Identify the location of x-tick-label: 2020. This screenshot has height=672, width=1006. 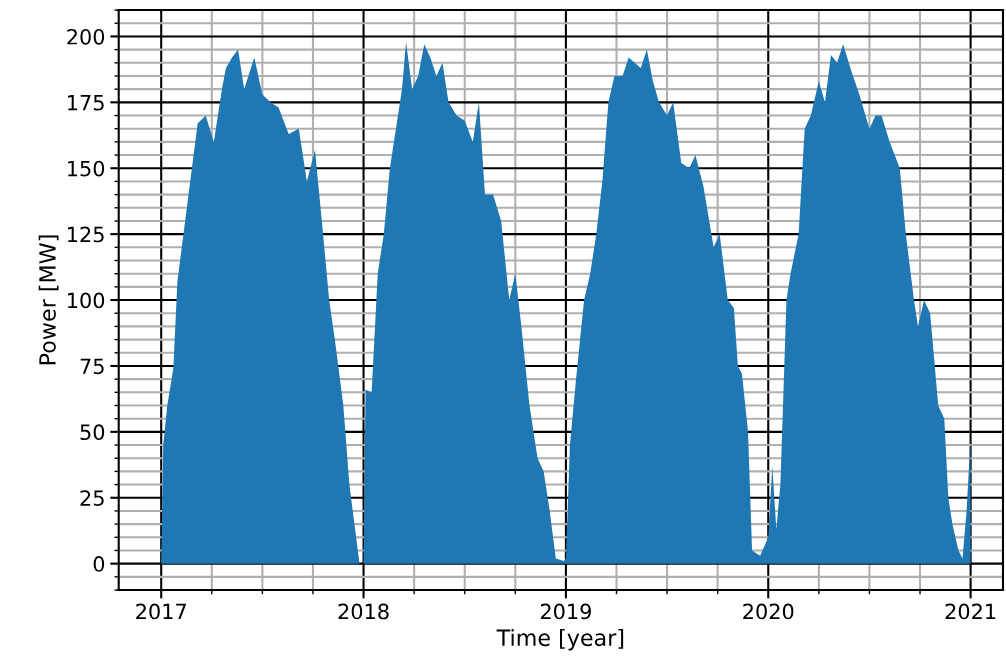
(768, 611).